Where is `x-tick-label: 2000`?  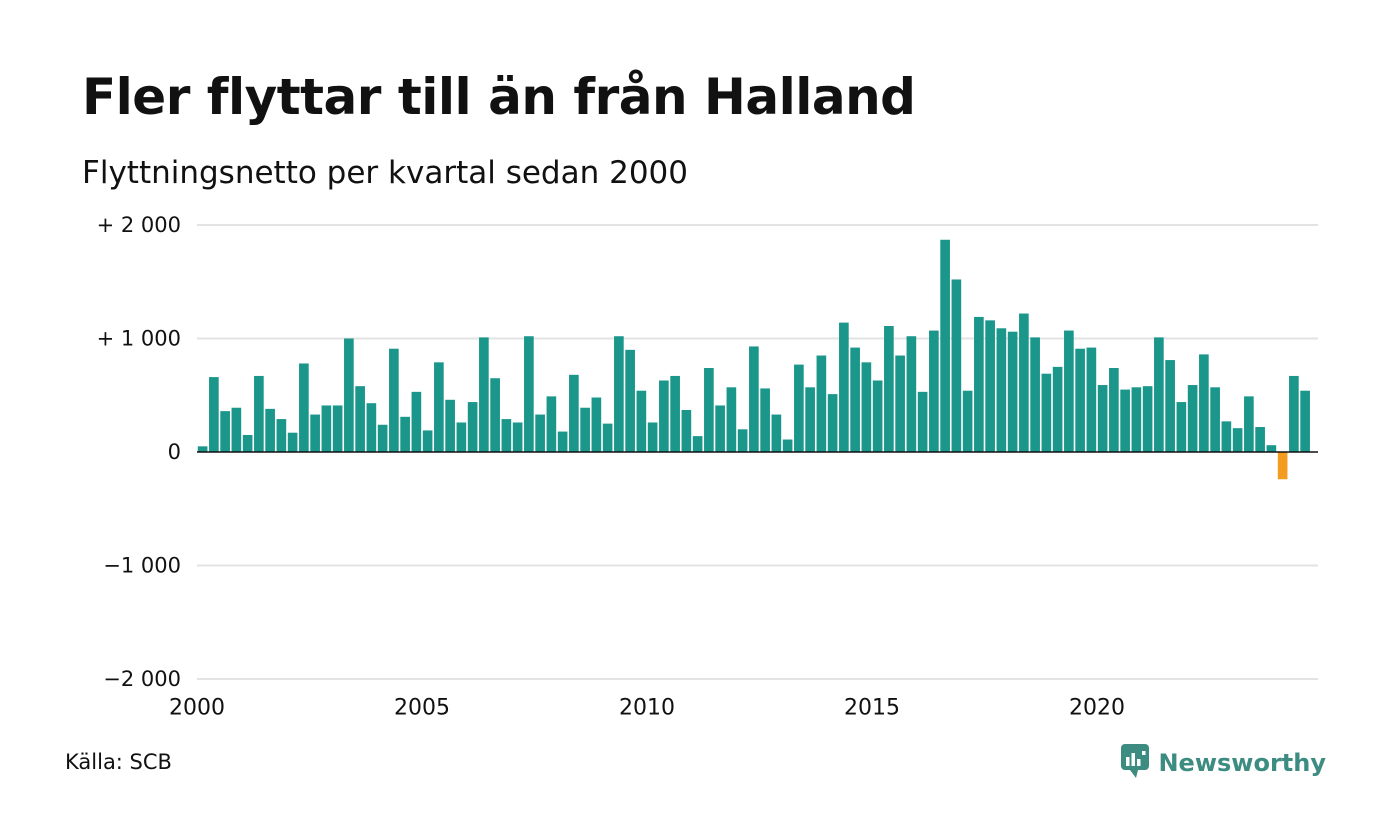 x-tick-label: 2000 is located at coordinates (197, 708).